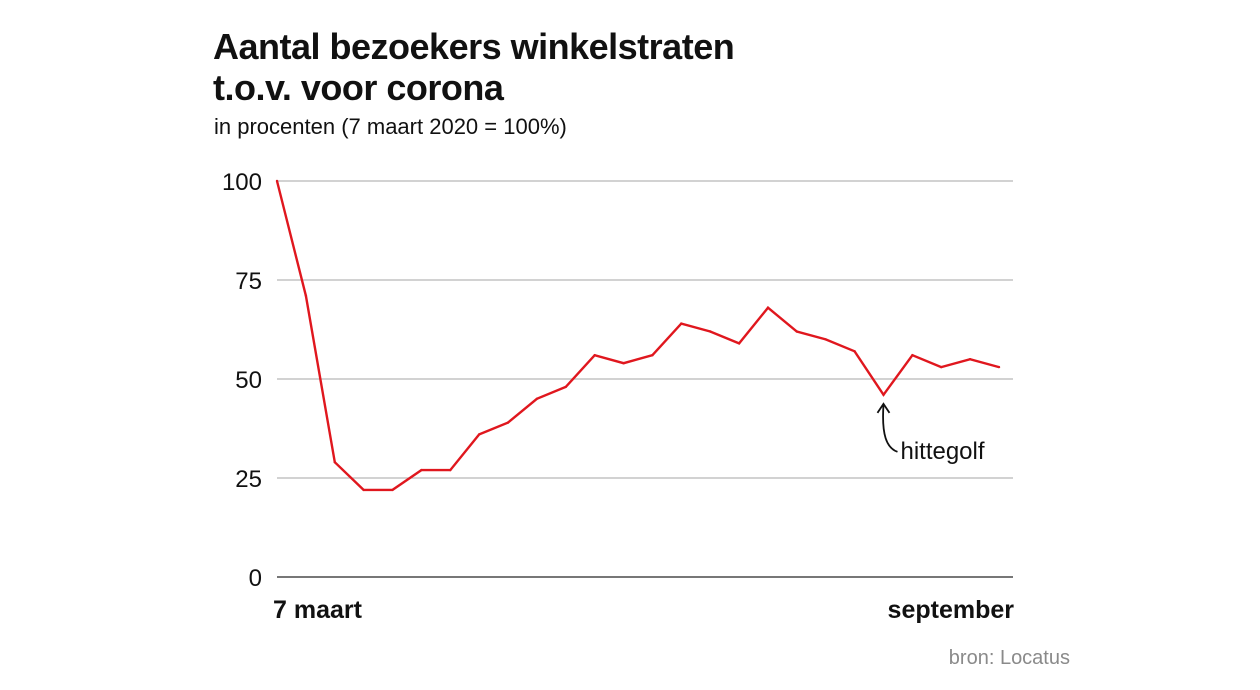  I want to click on annotations: hittegolf, so click(930, 433).